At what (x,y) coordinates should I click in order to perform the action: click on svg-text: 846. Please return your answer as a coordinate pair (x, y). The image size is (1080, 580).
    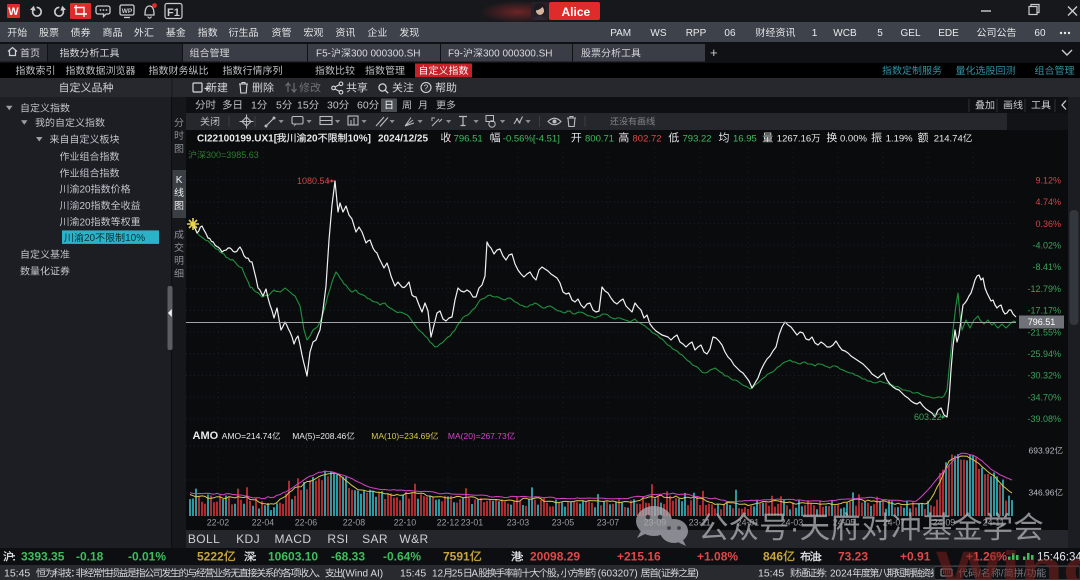
    Looking at the image, I should click on (773, 557).